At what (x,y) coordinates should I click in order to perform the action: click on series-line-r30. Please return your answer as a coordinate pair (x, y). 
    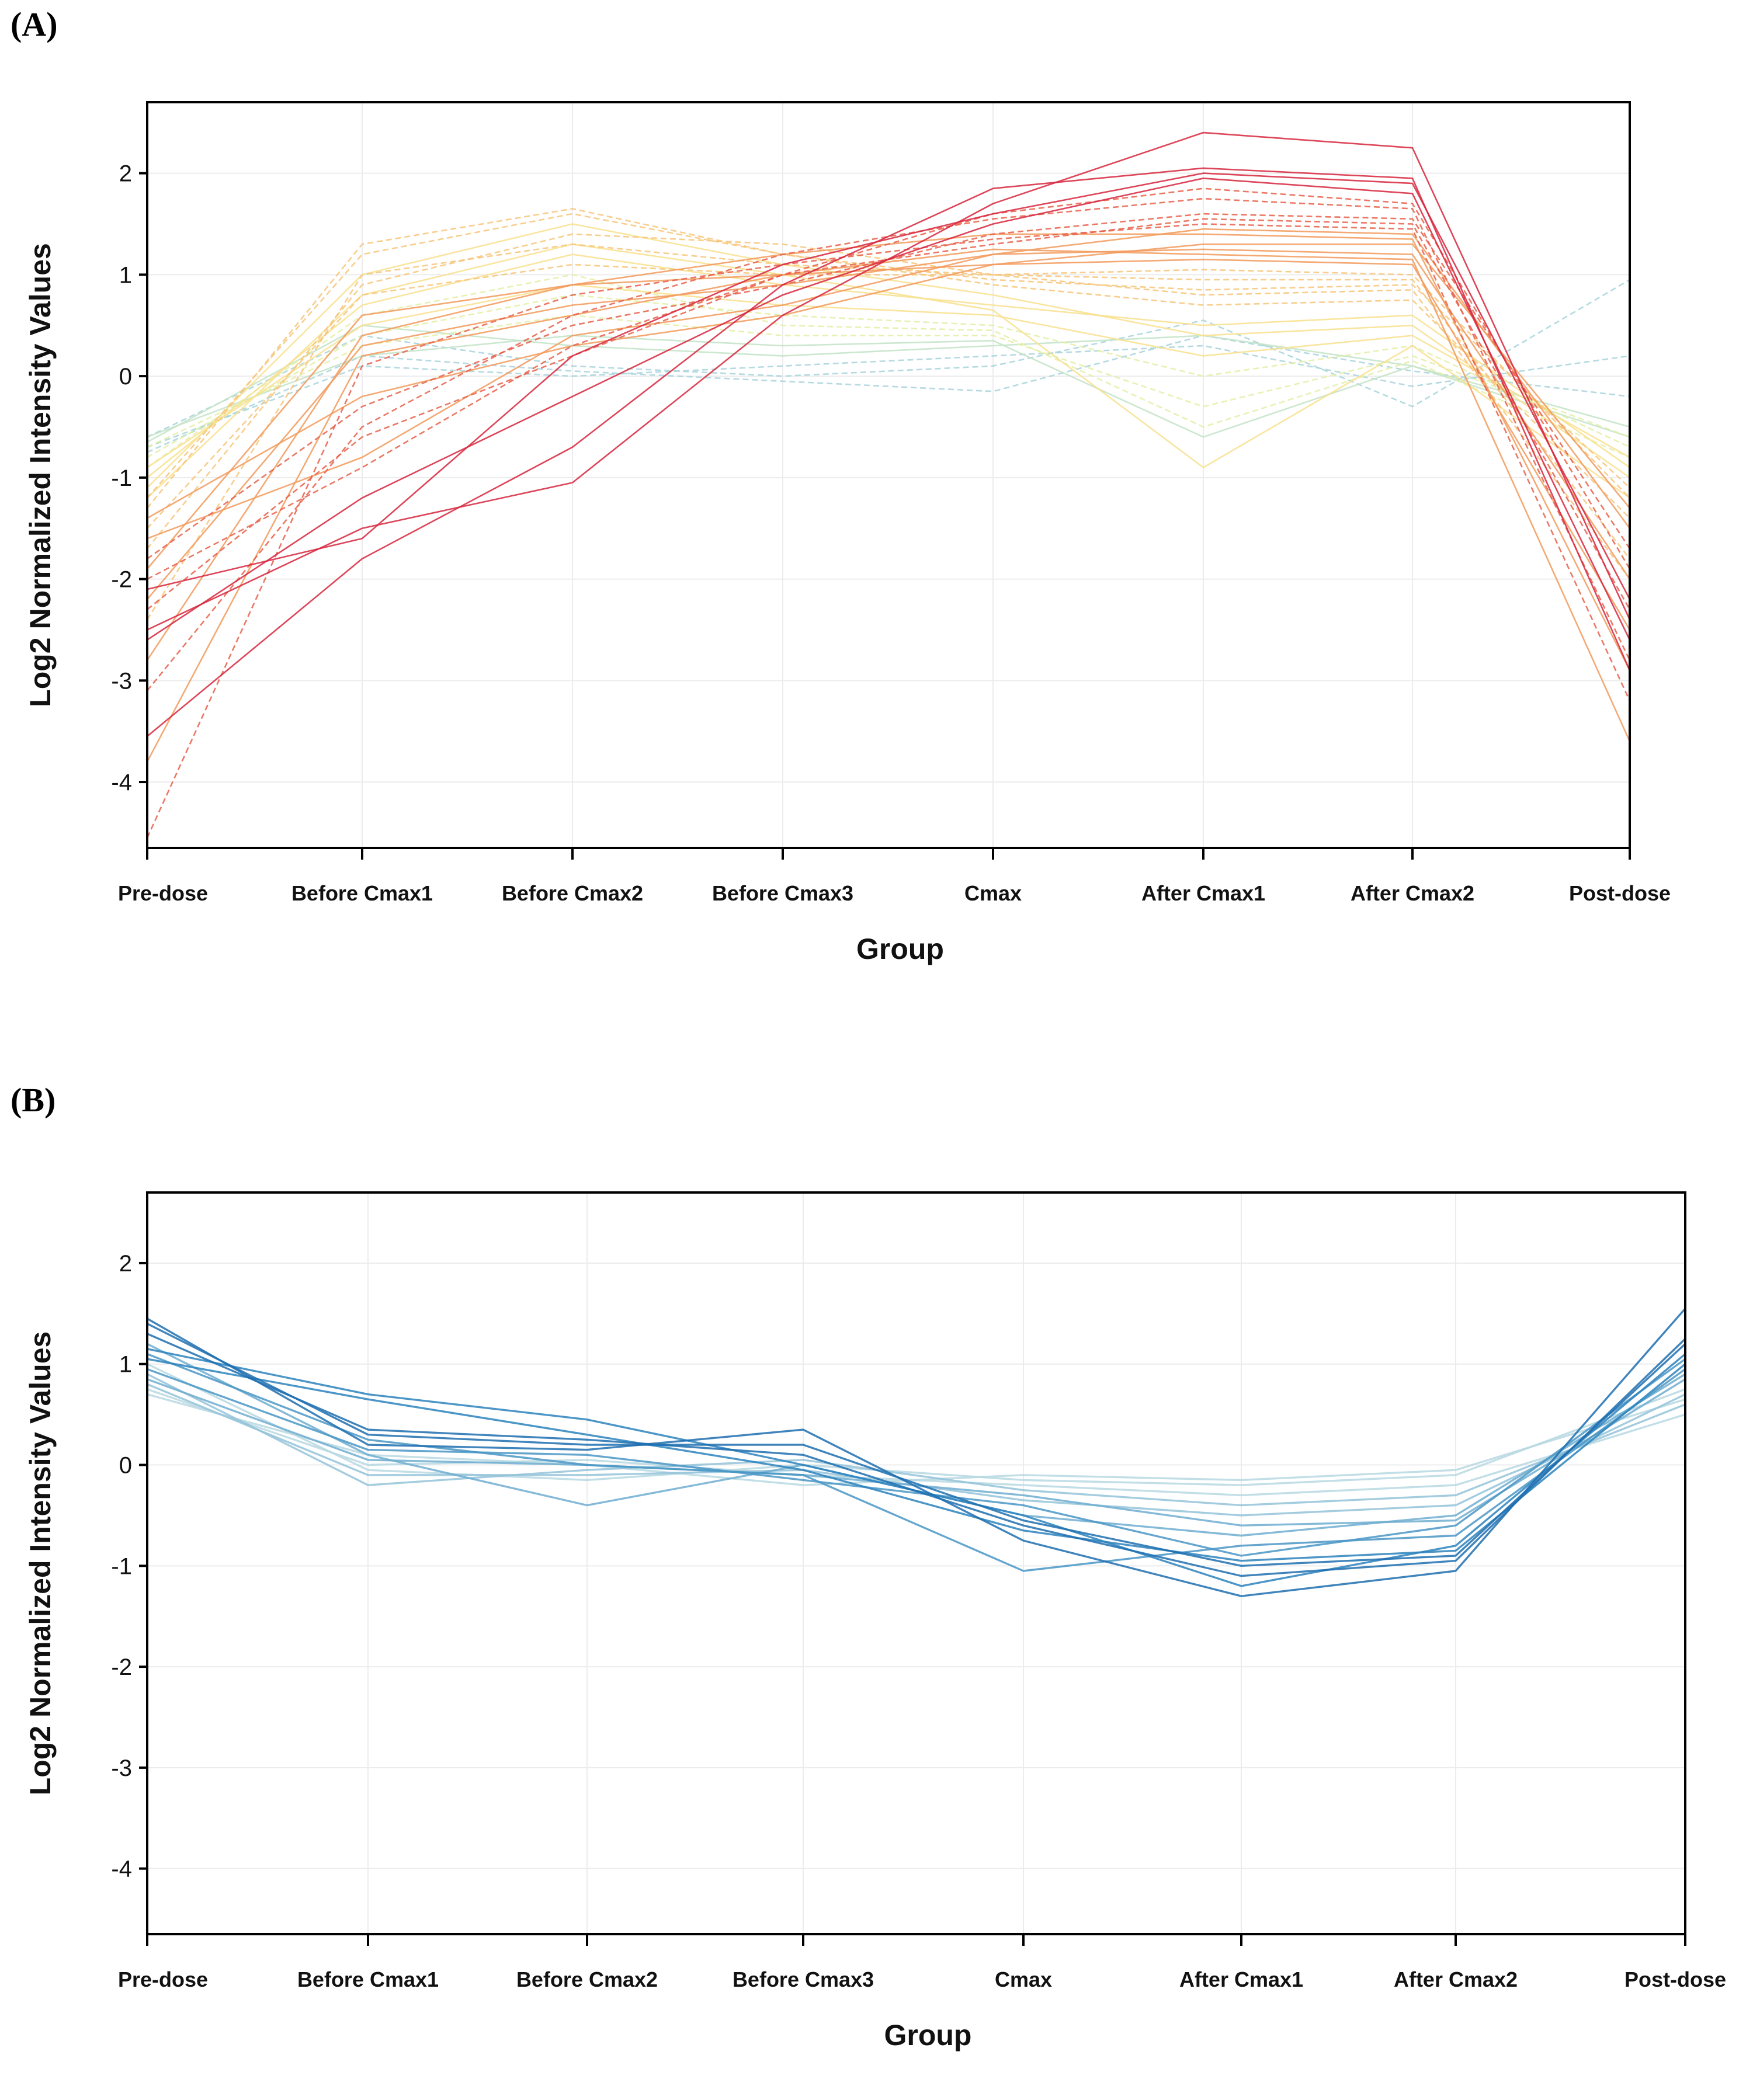
    Looking at the image, I should click on (889, 396).